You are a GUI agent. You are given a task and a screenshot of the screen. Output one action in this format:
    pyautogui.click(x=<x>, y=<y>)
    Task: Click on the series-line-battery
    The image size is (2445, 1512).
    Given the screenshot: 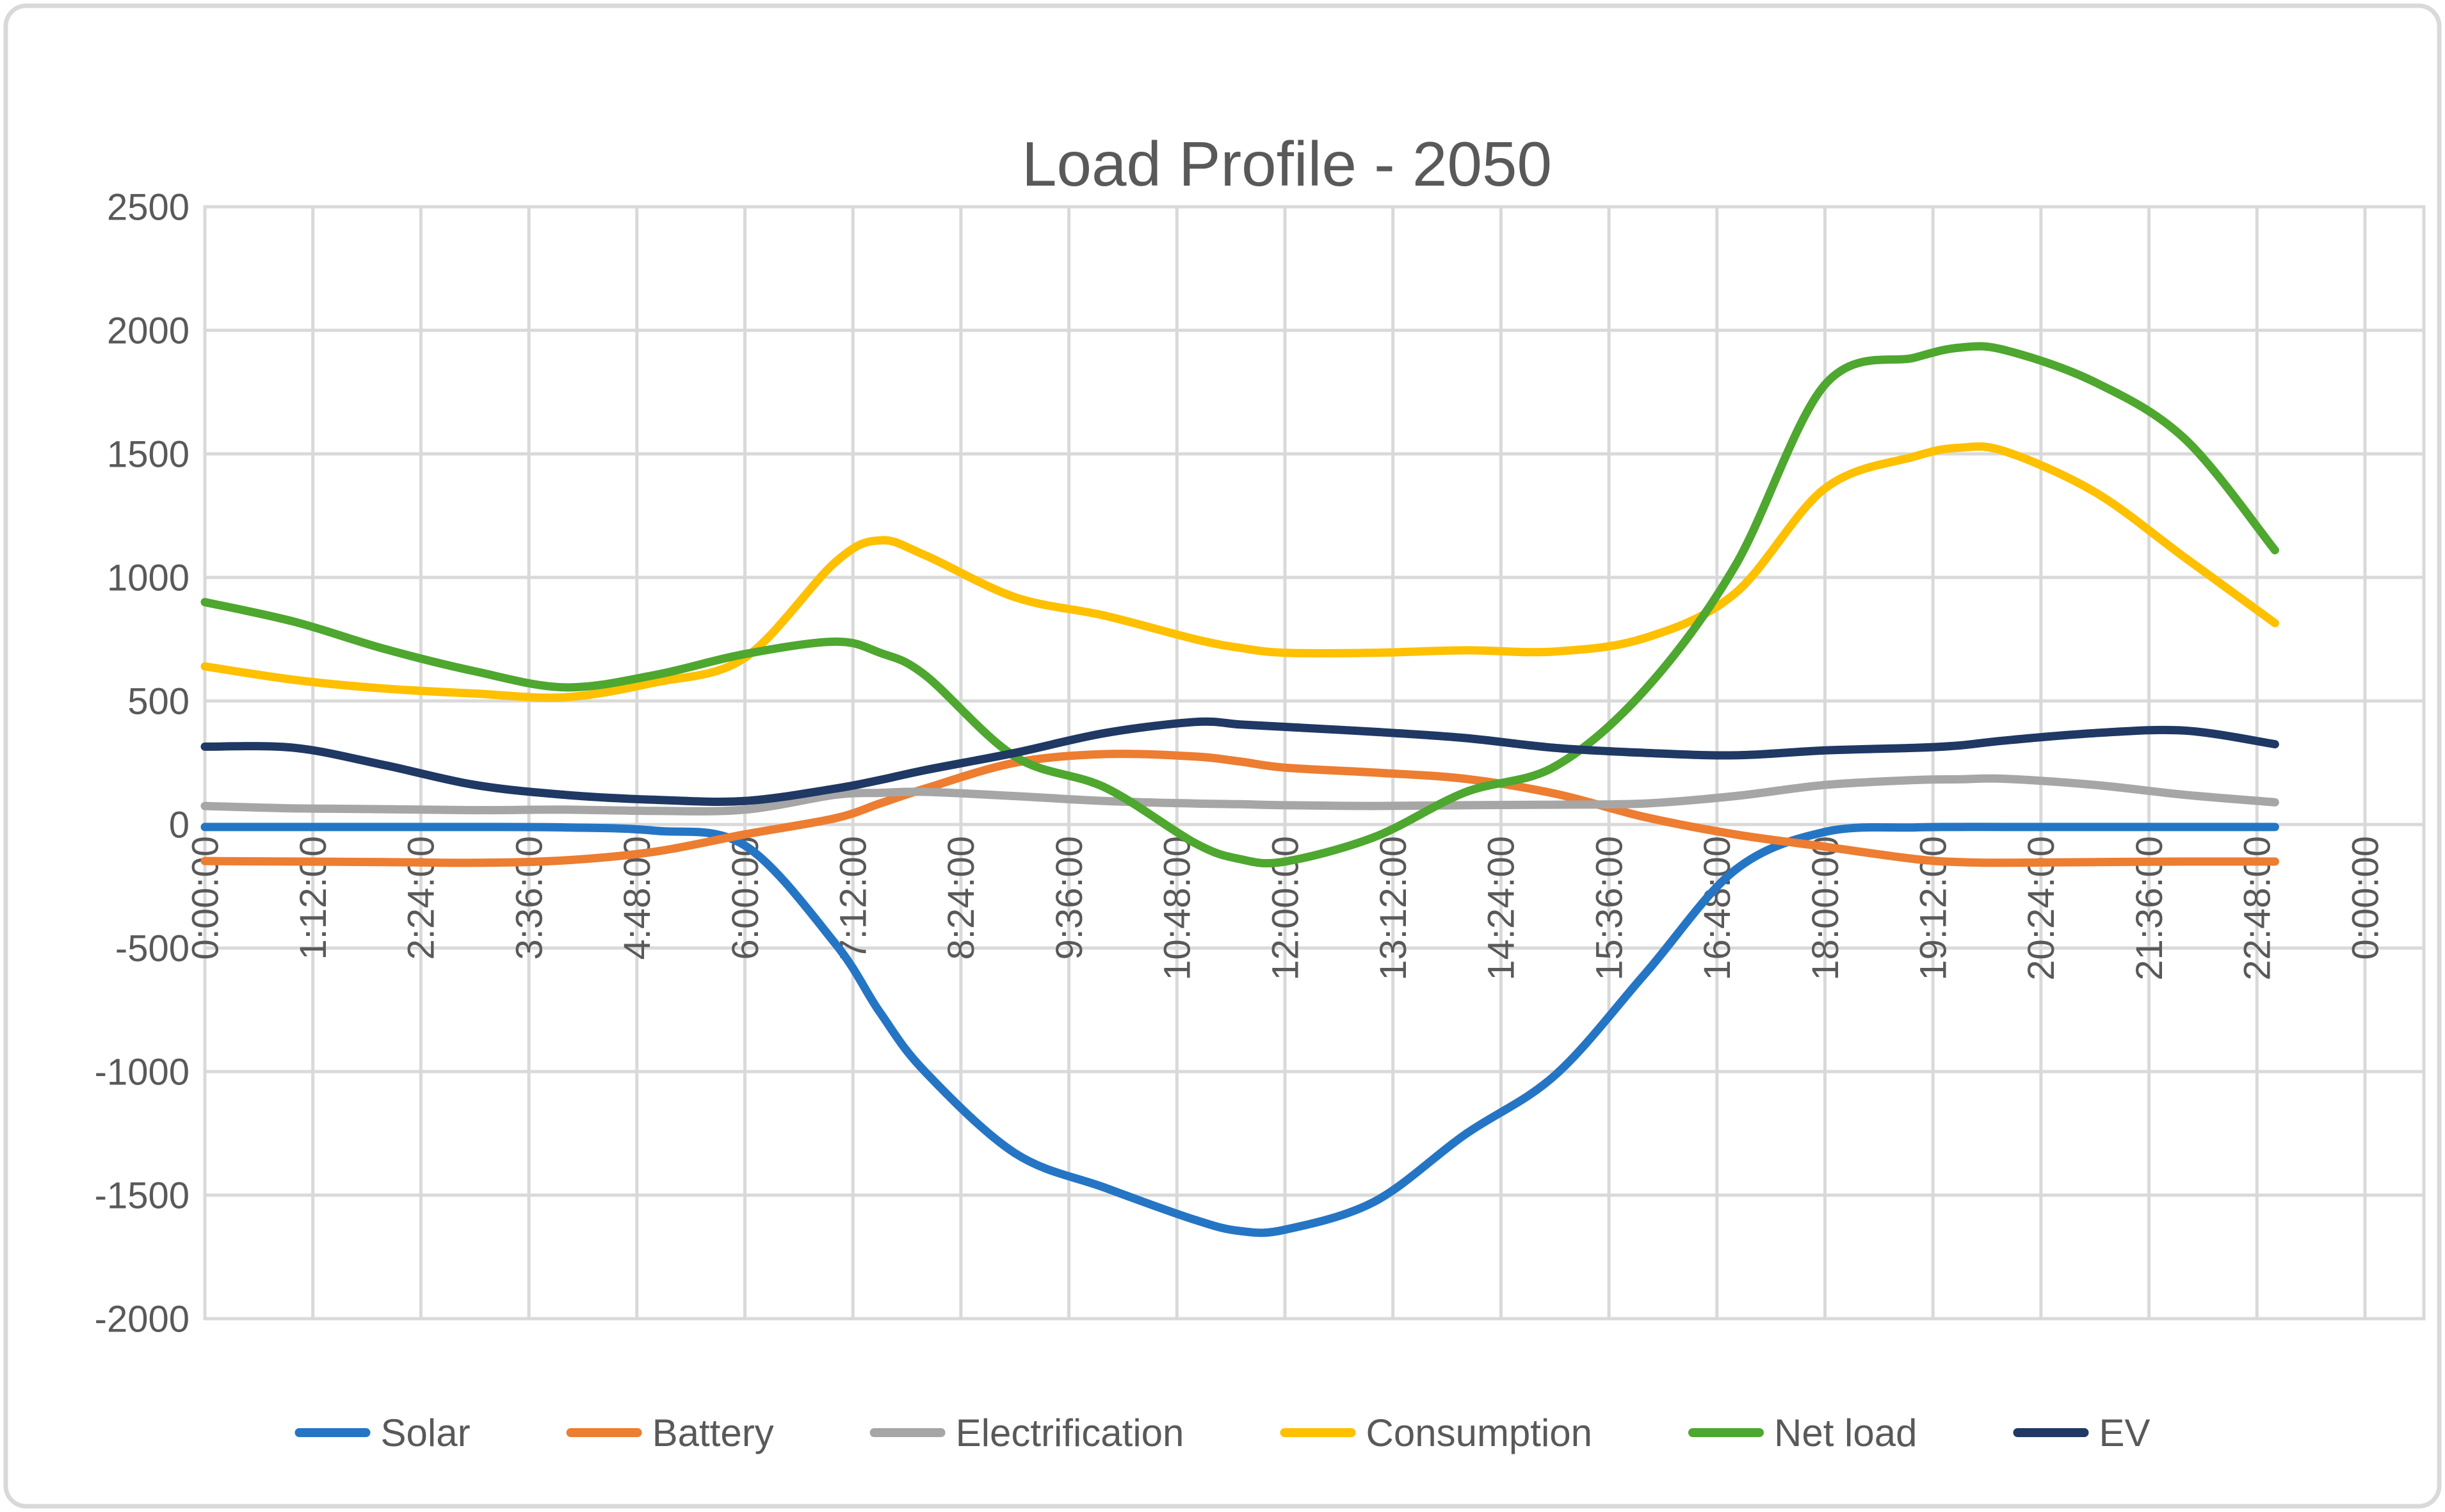 What is the action you would take?
    pyautogui.click(x=1240, y=808)
    